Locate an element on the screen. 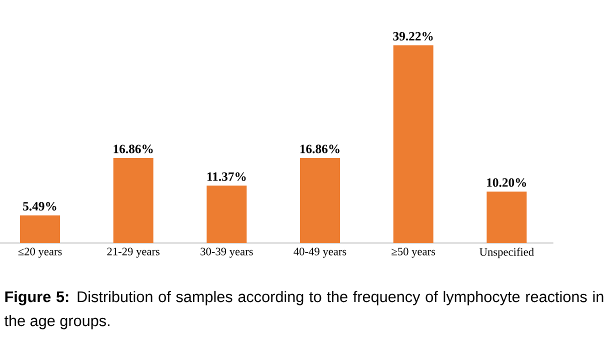  x-tick-label: ≤20 years is located at coordinates (40, 253).